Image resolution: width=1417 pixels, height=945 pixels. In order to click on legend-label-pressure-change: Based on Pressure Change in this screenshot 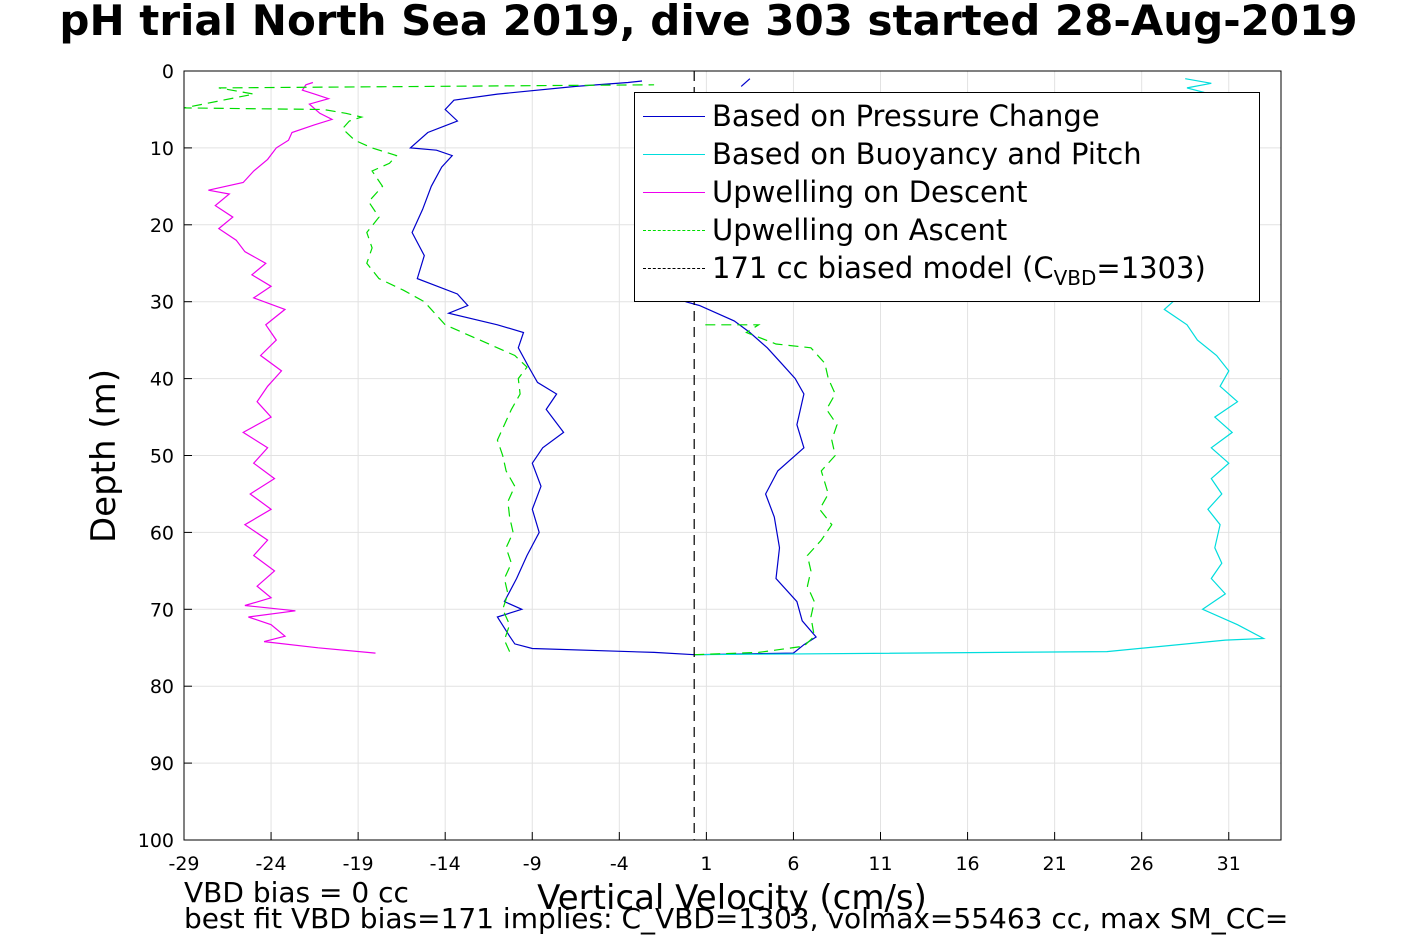, I will do `click(906, 116)`.